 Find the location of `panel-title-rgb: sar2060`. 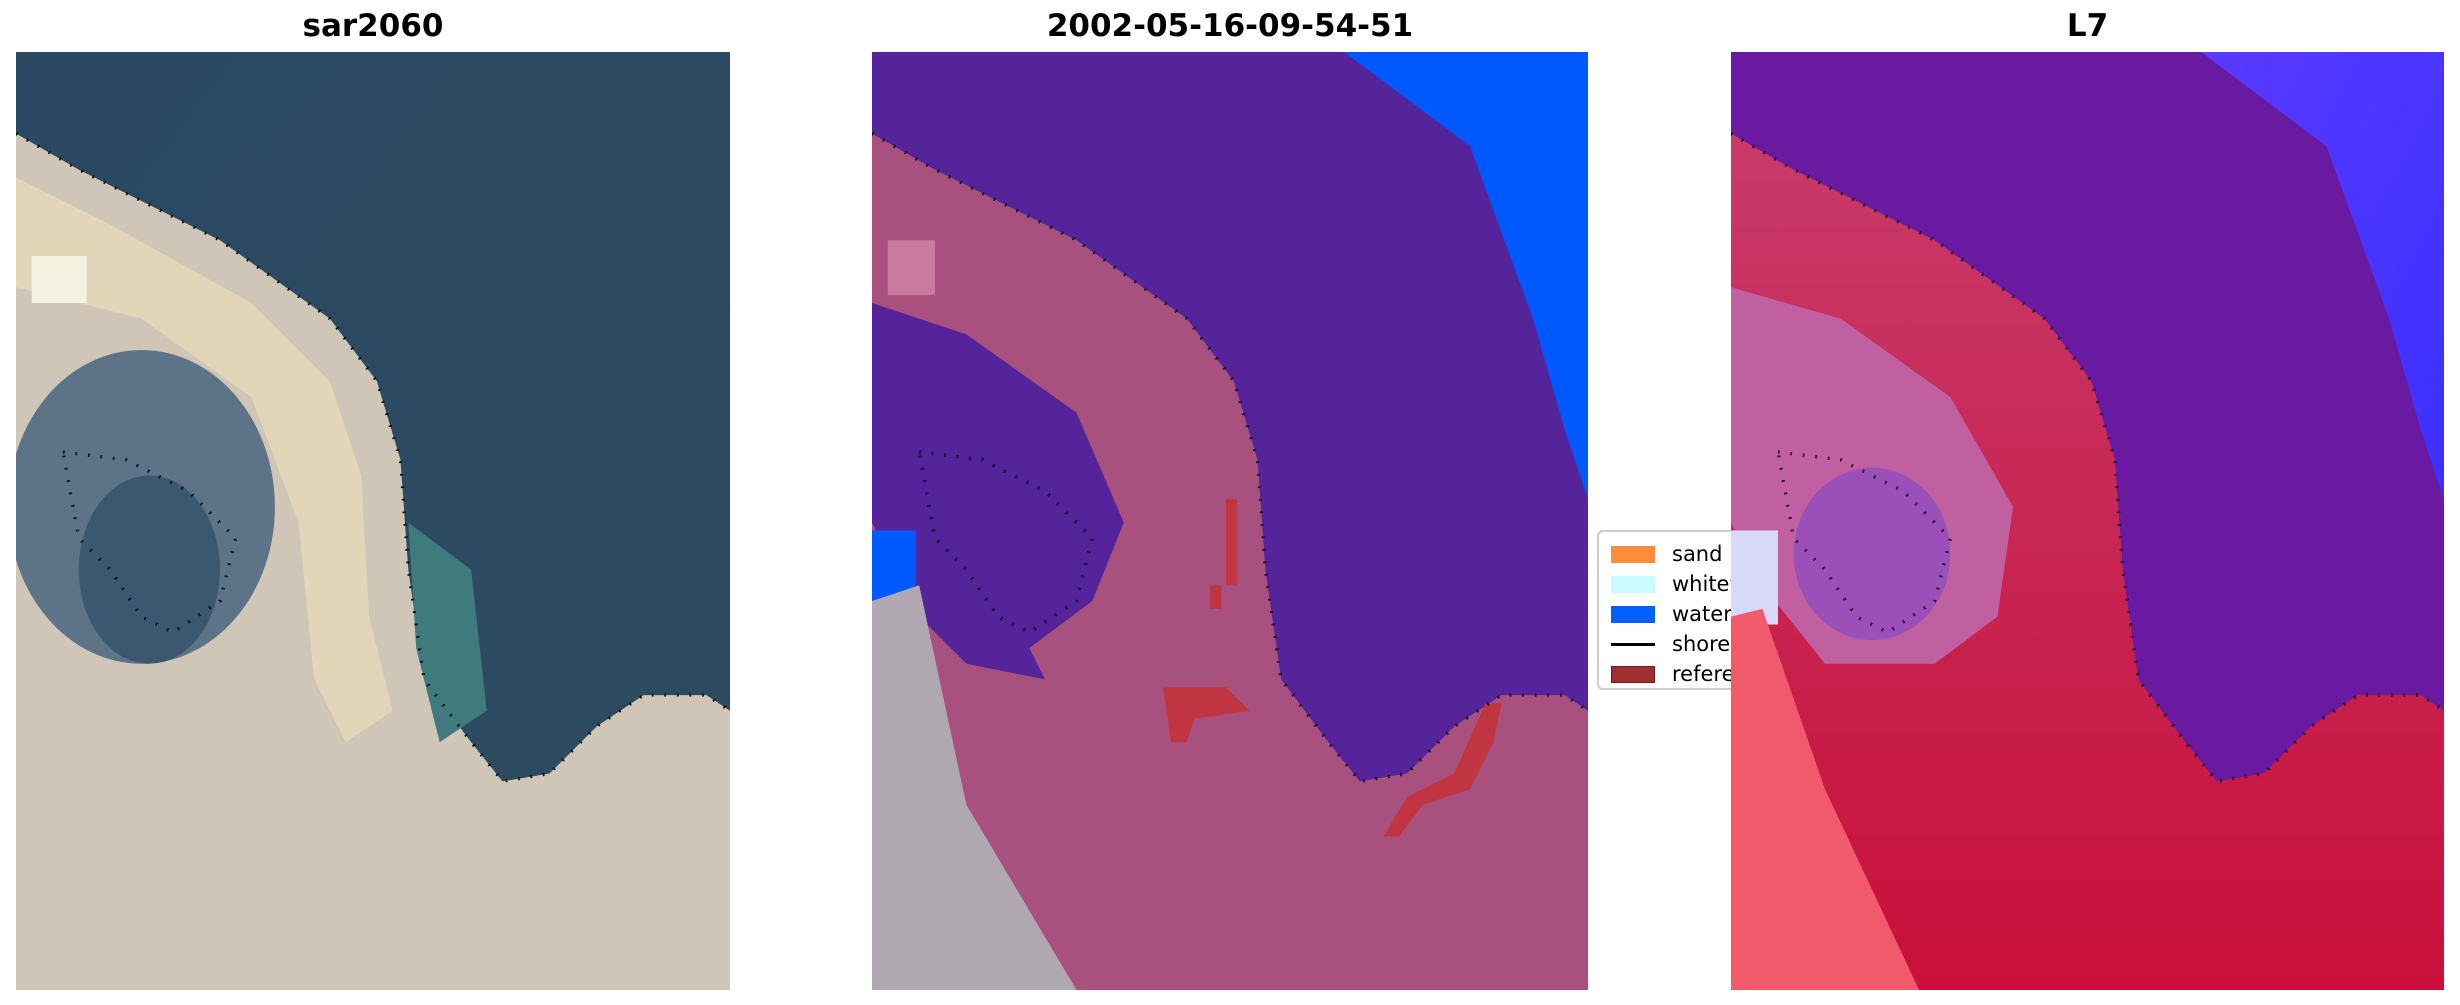

panel-title-rgb: sar2060 is located at coordinates (373, 26).